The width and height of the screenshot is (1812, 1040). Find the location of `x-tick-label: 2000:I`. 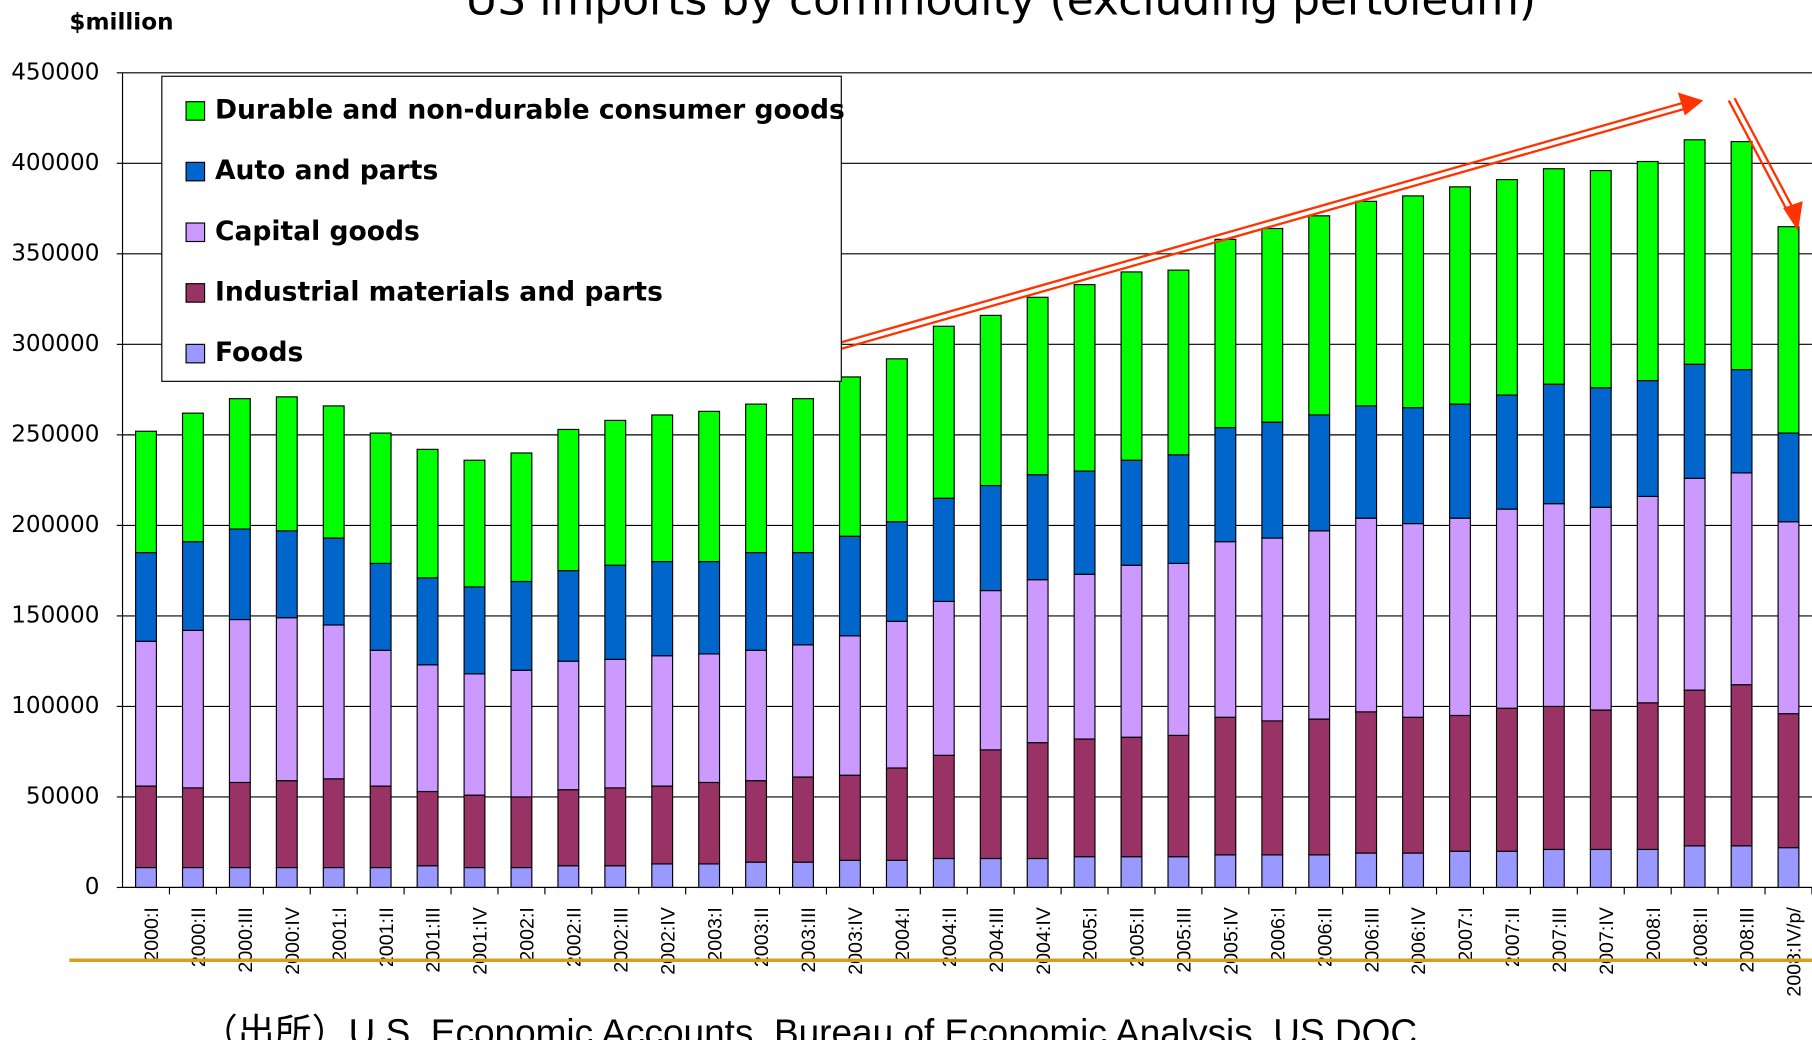

x-tick-label: 2000:I is located at coordinates (152, 934).